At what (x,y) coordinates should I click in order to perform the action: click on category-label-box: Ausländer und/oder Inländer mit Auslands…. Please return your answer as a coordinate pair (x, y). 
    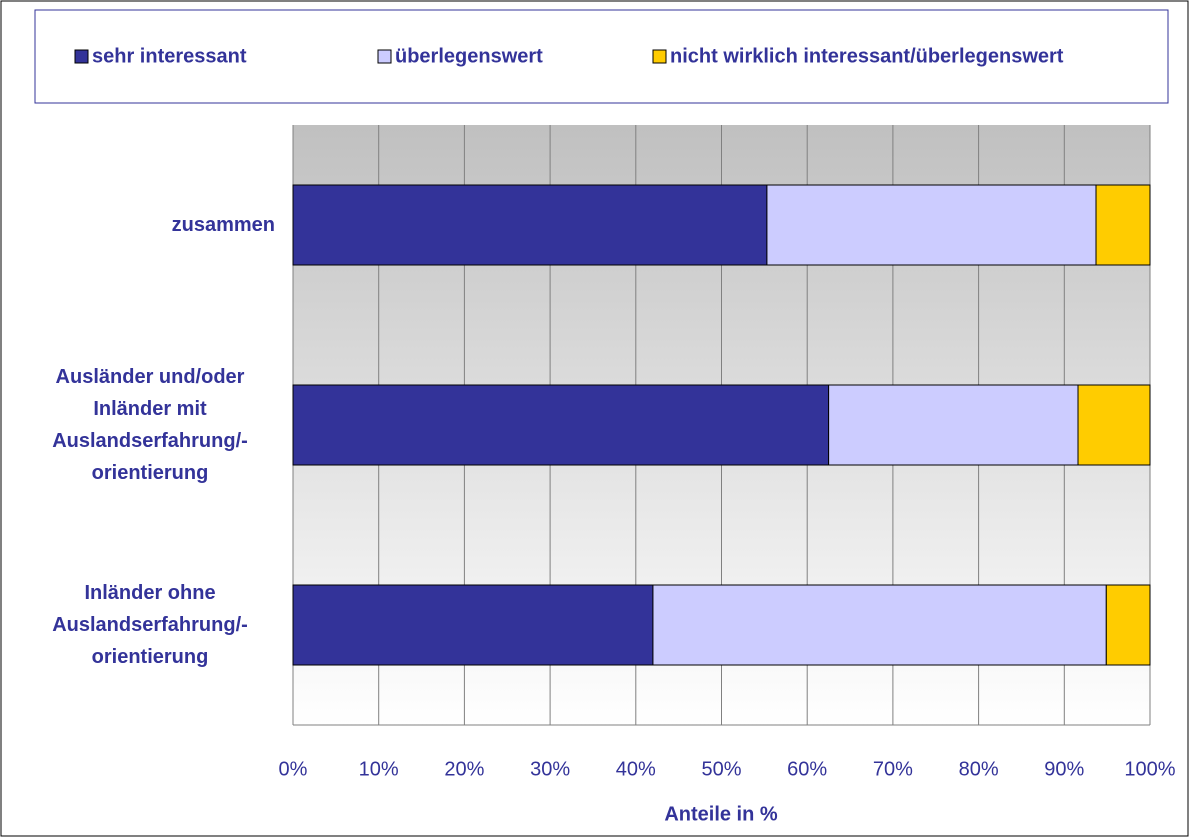
    Looking at the image, I should click on (142, 425).